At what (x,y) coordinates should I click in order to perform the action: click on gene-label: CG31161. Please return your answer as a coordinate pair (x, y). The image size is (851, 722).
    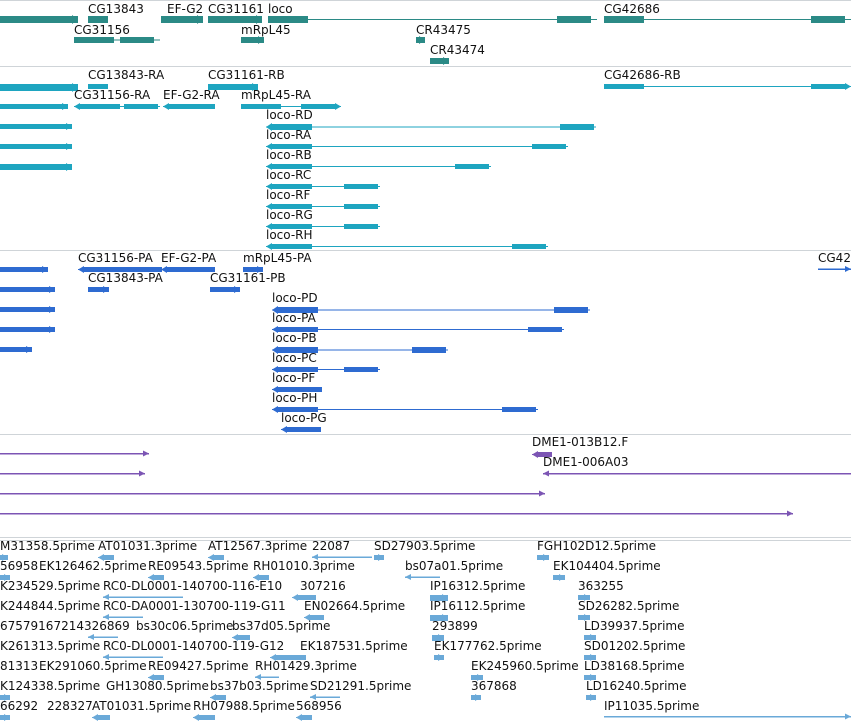
    Looking at the image, I should click on (236, 9).